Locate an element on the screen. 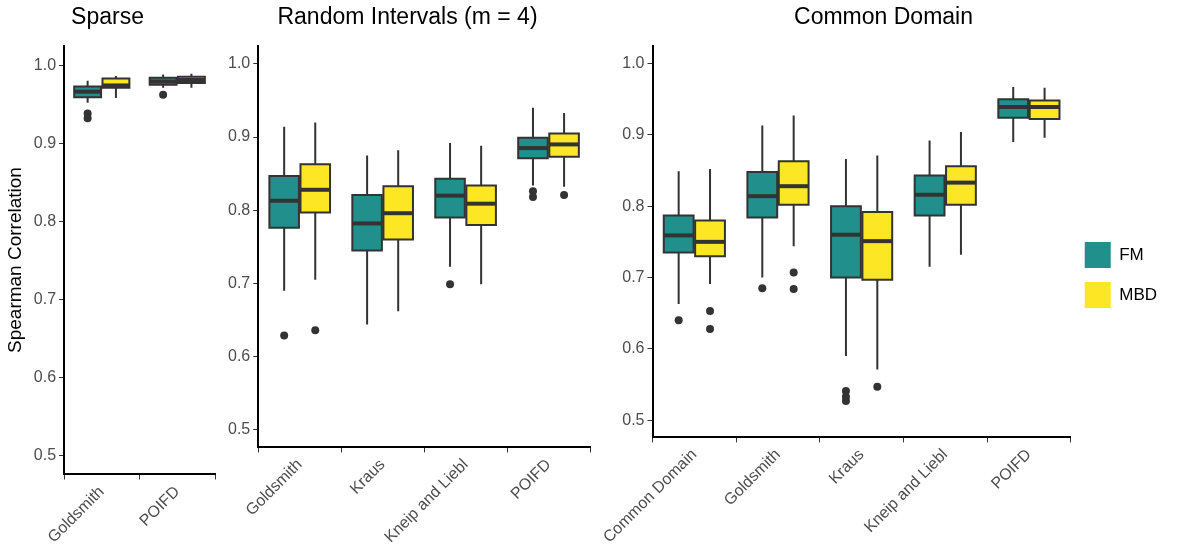 The width and height of the screenshot is (1185, 550). y-axis-title: Spearman Correlation is located at coordinates (14, 260).